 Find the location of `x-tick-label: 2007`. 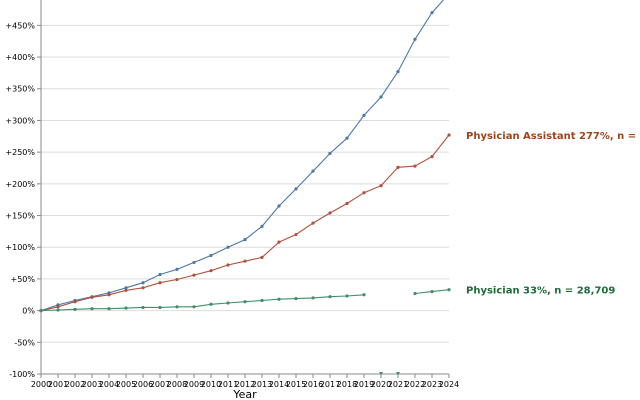

x-tick-label: 2007 is located at coordinates (160, 384).